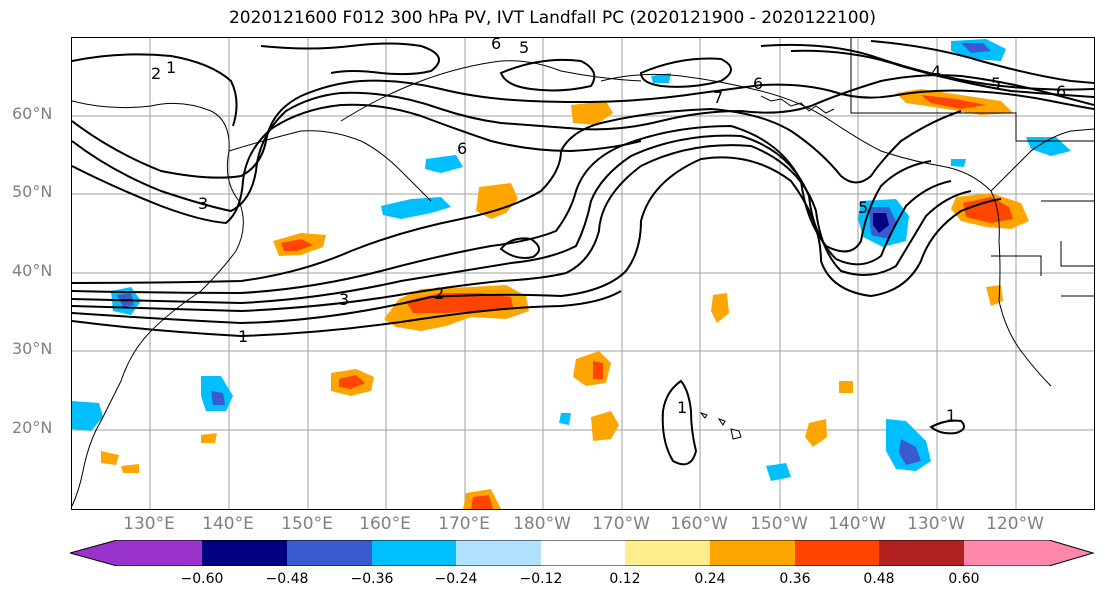 The image size is (1105, 601). Describe the element at coordinates (857, 524) in the screenshot. I see `lon-label-140w: 140°W` at that location.